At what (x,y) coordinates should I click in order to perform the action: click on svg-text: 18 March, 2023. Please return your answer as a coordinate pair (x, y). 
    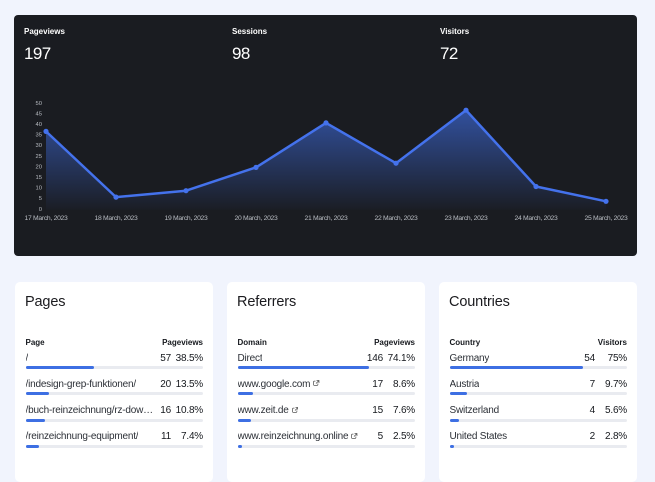
    Looking at the image, I should click on (116, 218).